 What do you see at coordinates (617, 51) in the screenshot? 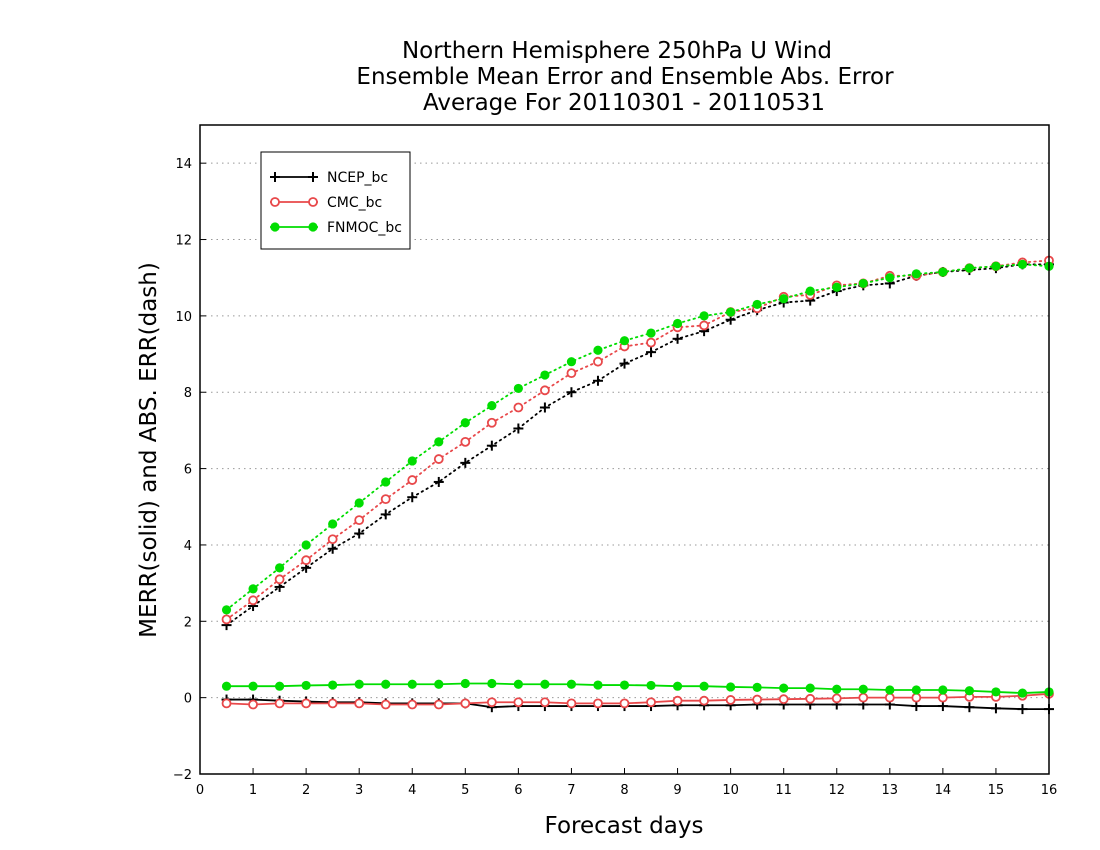
I see `chart-title-line-1: Northern Hemisphere 250hPa U Wind` at bounding box center [617, 51].